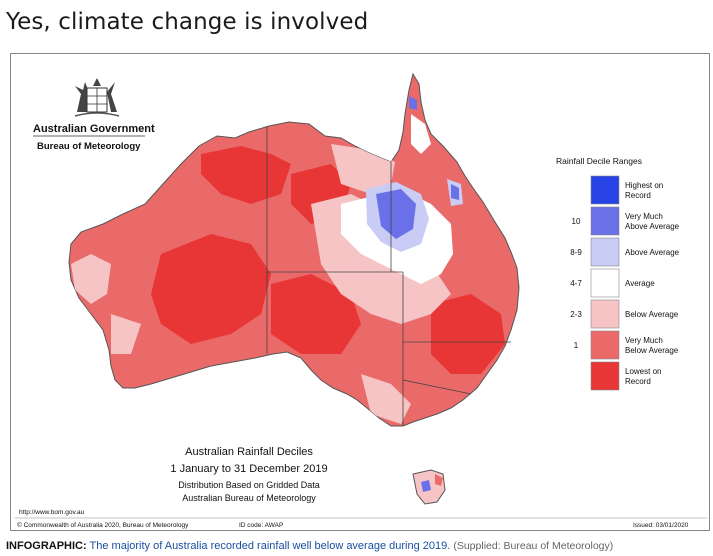  I want to click on legend-range: 4-7, so click(576, 283).